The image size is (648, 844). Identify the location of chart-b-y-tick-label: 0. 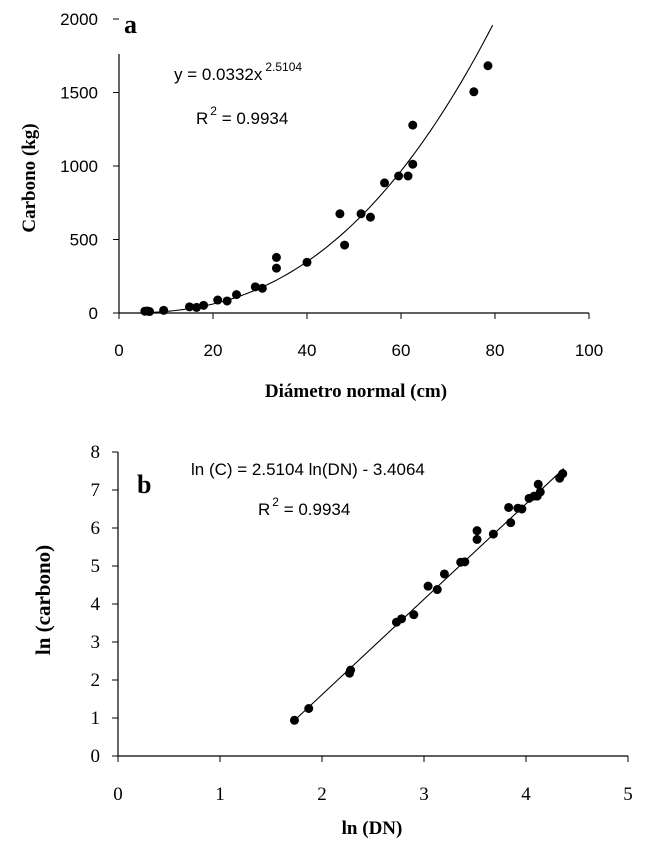
(96, 756).